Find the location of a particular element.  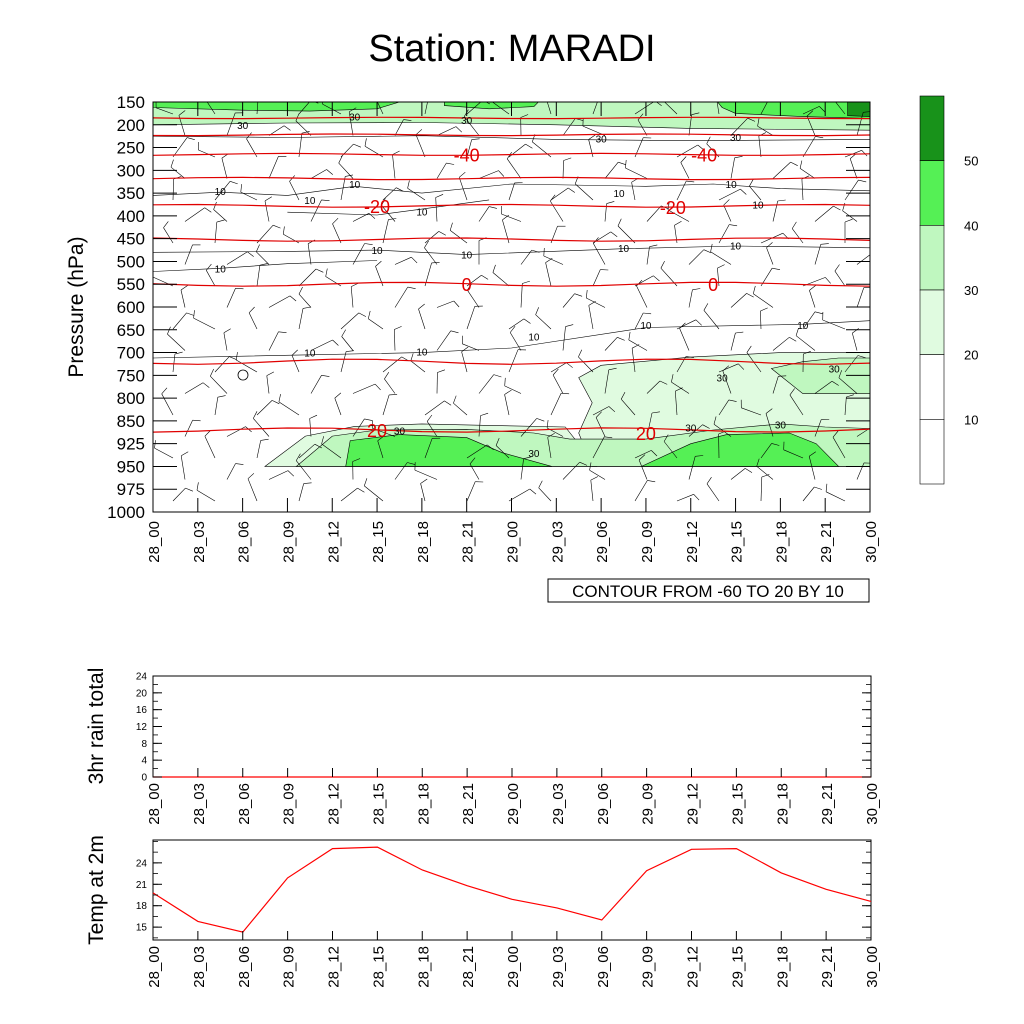

pressure-tick-label: 300 is located at coordinates (131, 170).